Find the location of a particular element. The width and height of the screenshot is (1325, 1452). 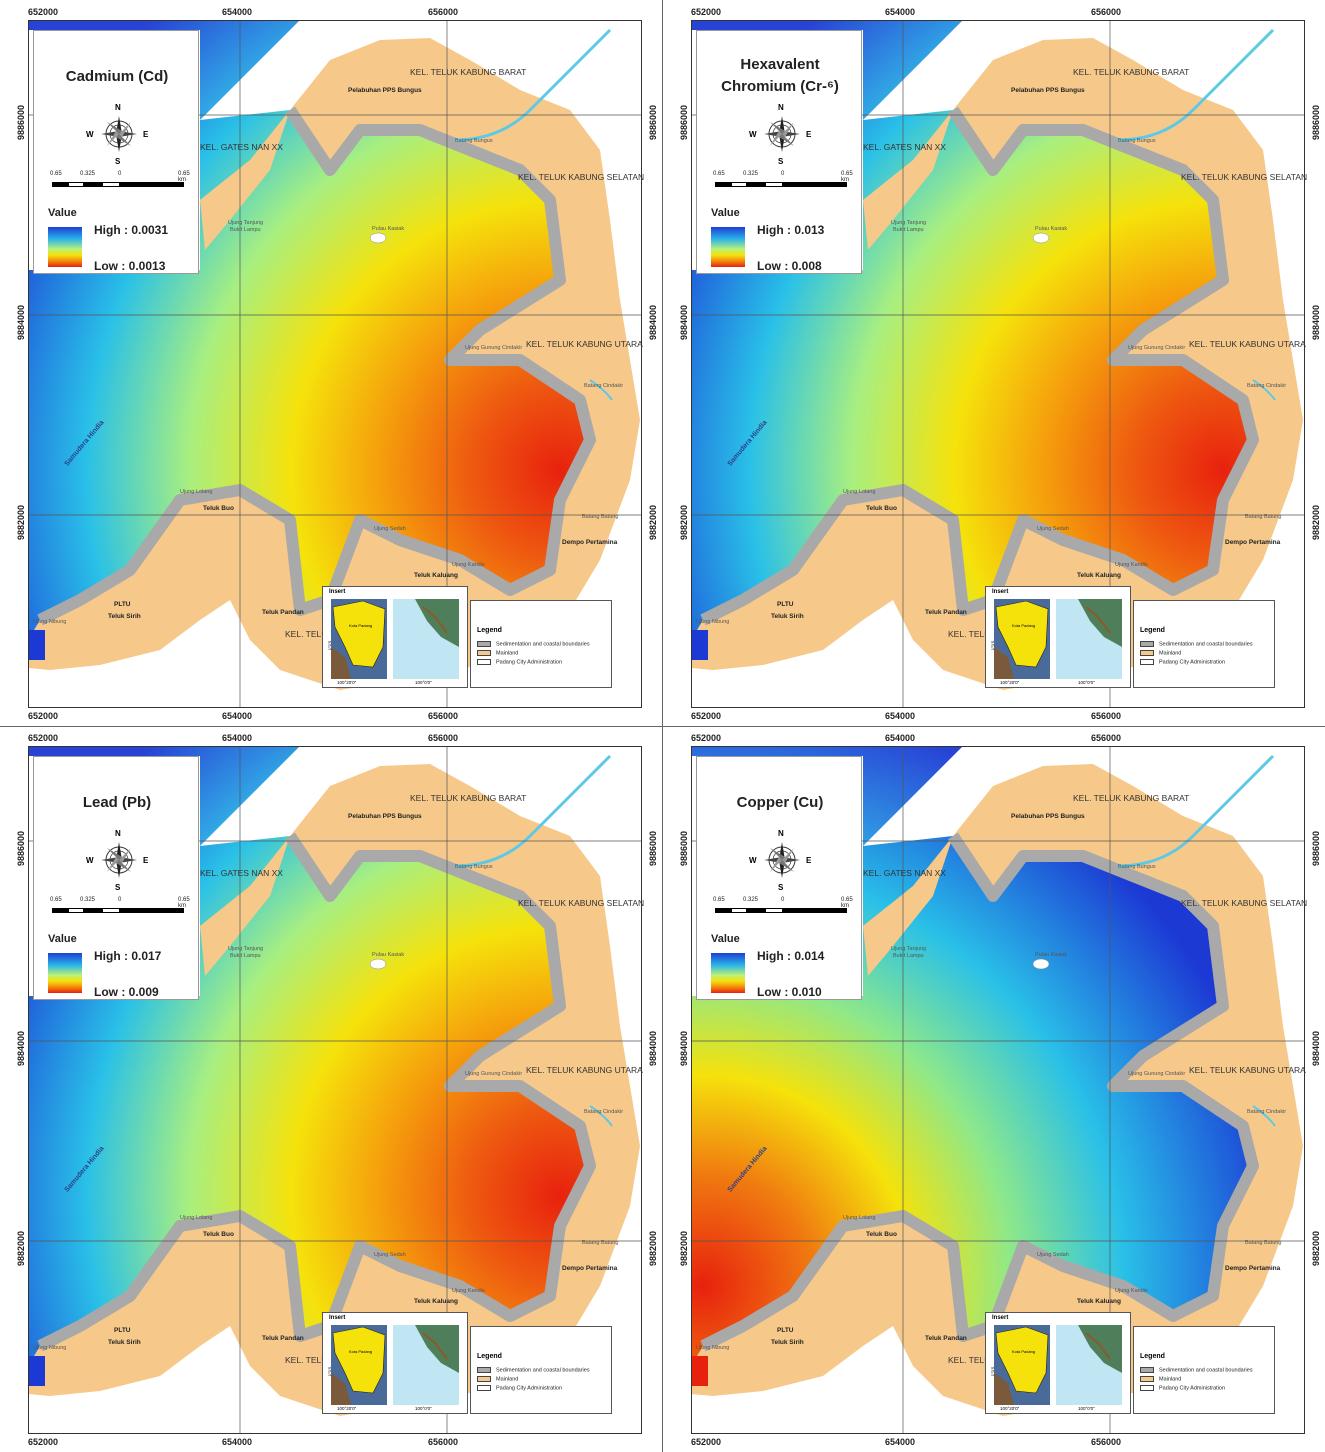

place-label-ujung-nibung: Ujung Nibung is located at coordinates (50, 622).